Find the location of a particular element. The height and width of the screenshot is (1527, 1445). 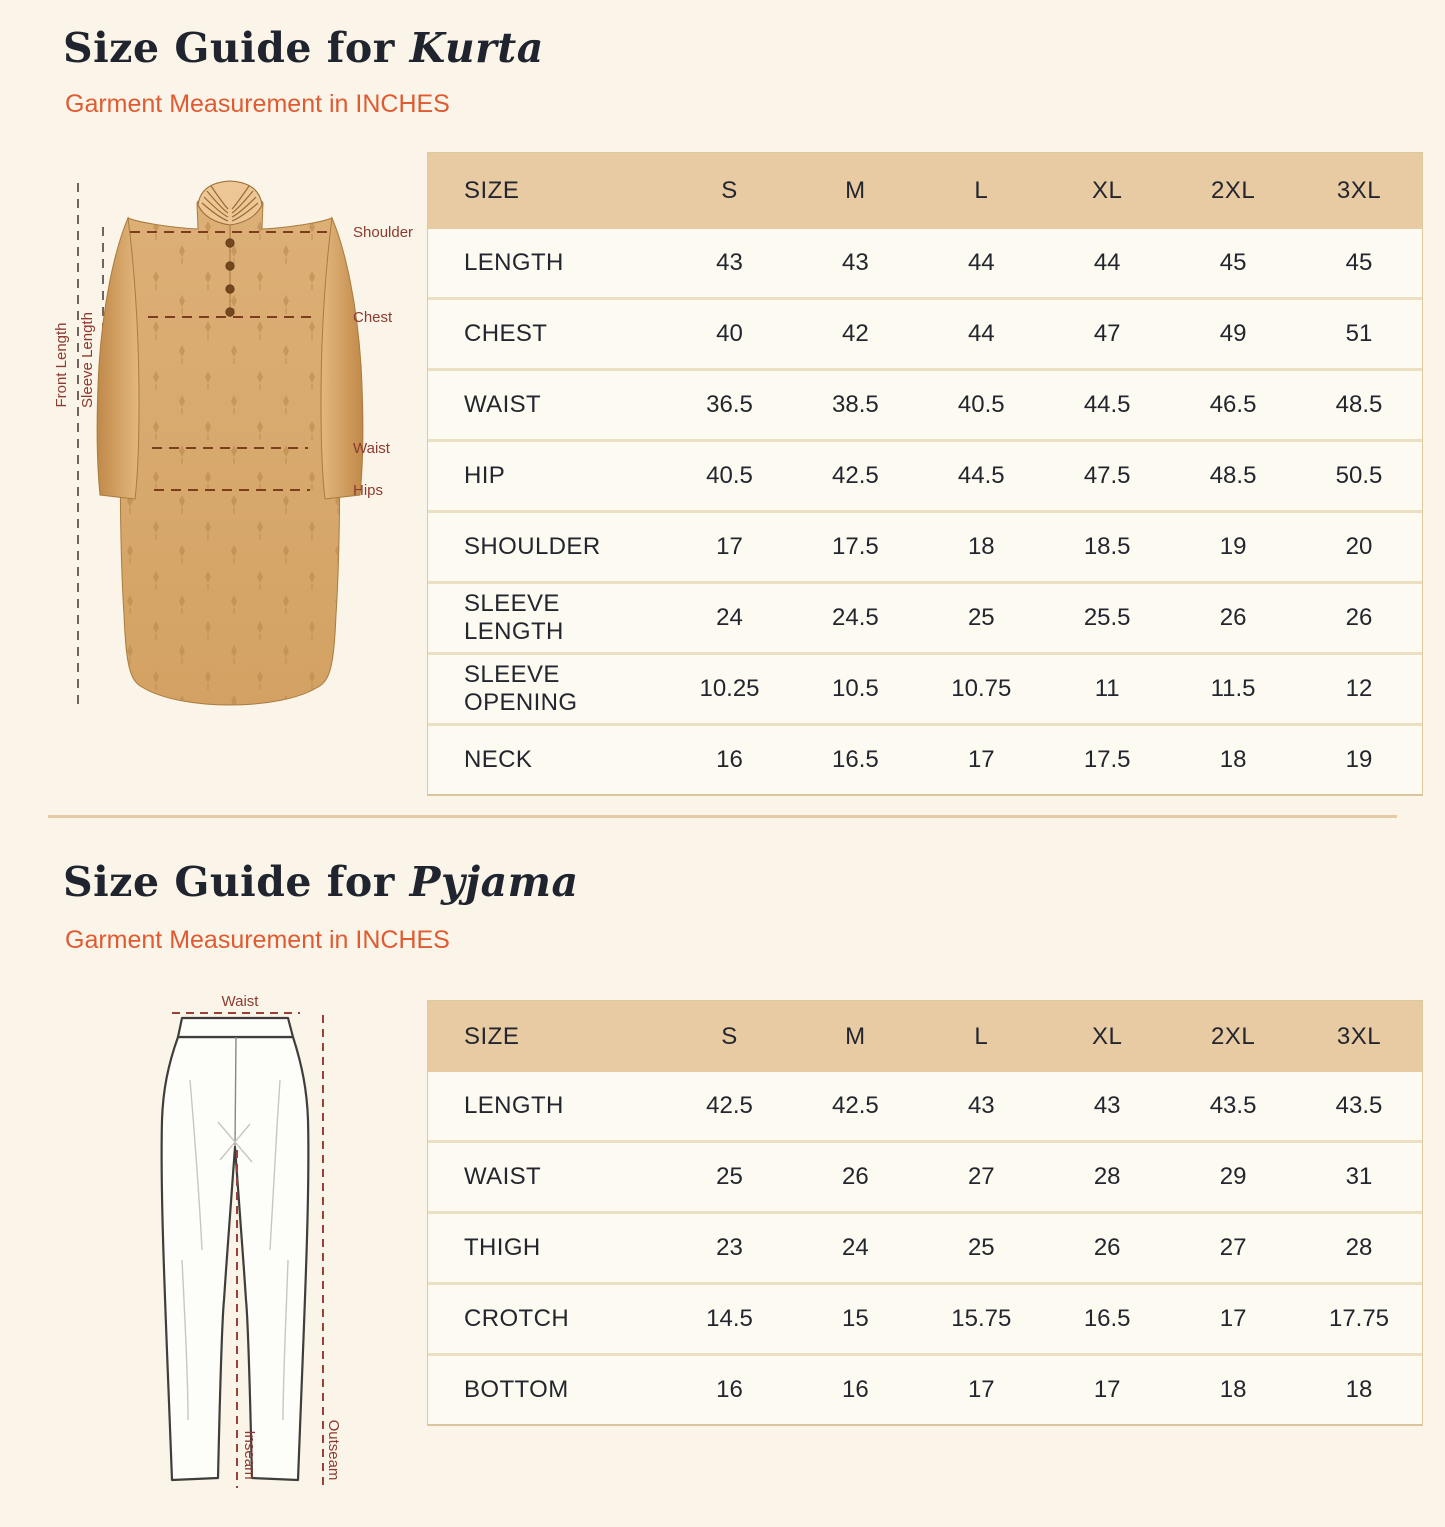

measurement-value: 11 is located at coordinates (1107, 687).